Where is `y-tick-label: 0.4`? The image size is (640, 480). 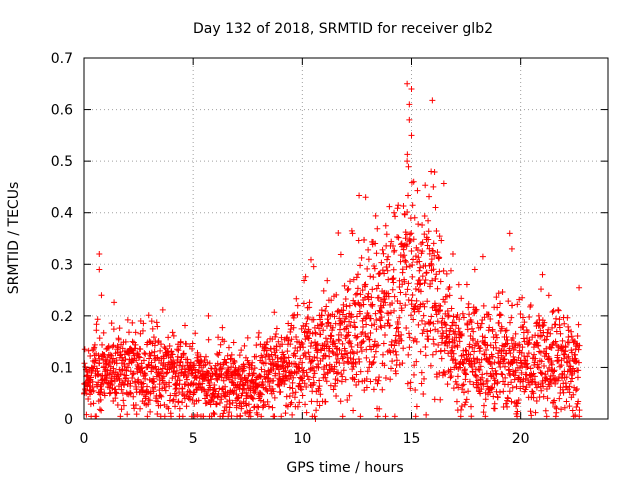 y-tick-label: 0.4 is located at coordinates (62, 214).